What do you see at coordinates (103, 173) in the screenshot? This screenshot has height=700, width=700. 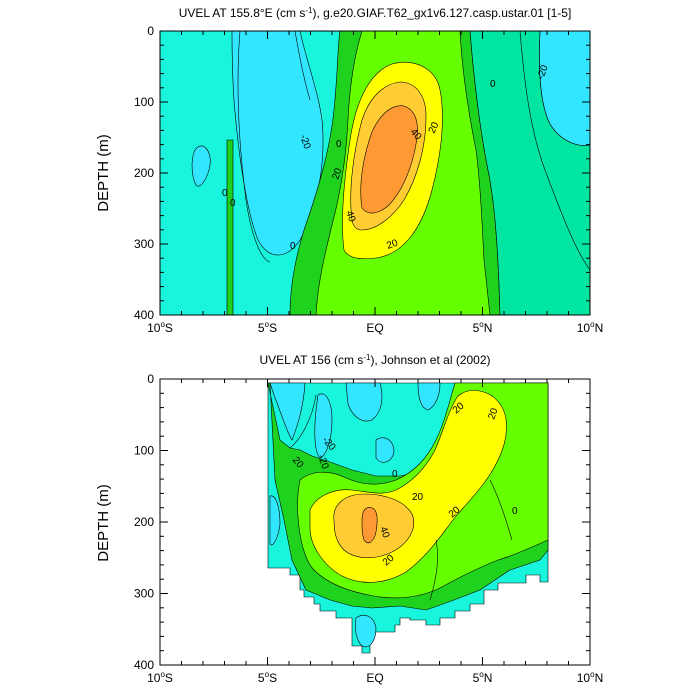 I see `panel-top-y-axis-label: DEPTH (m)` at bounding box center [103, 173].